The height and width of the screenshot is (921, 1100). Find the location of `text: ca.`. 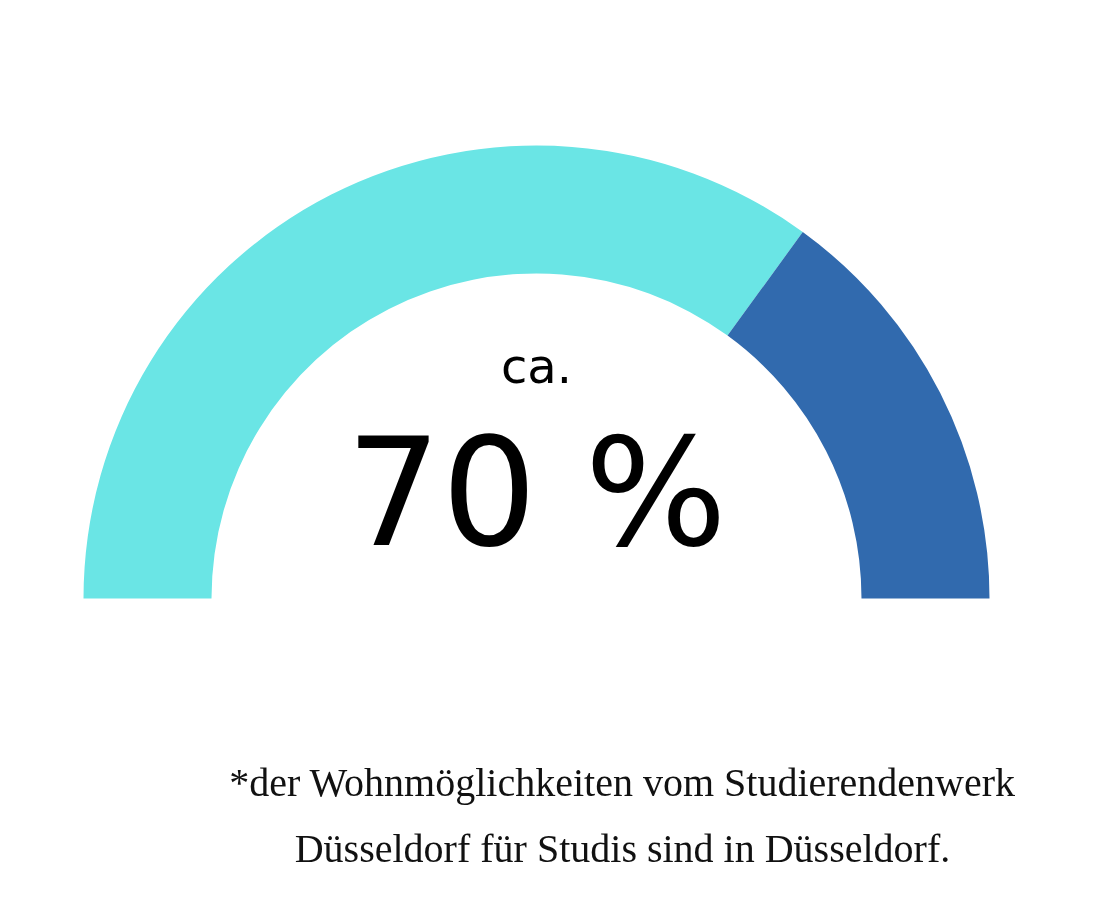

text: ca. is located at coordinates (536, 365).